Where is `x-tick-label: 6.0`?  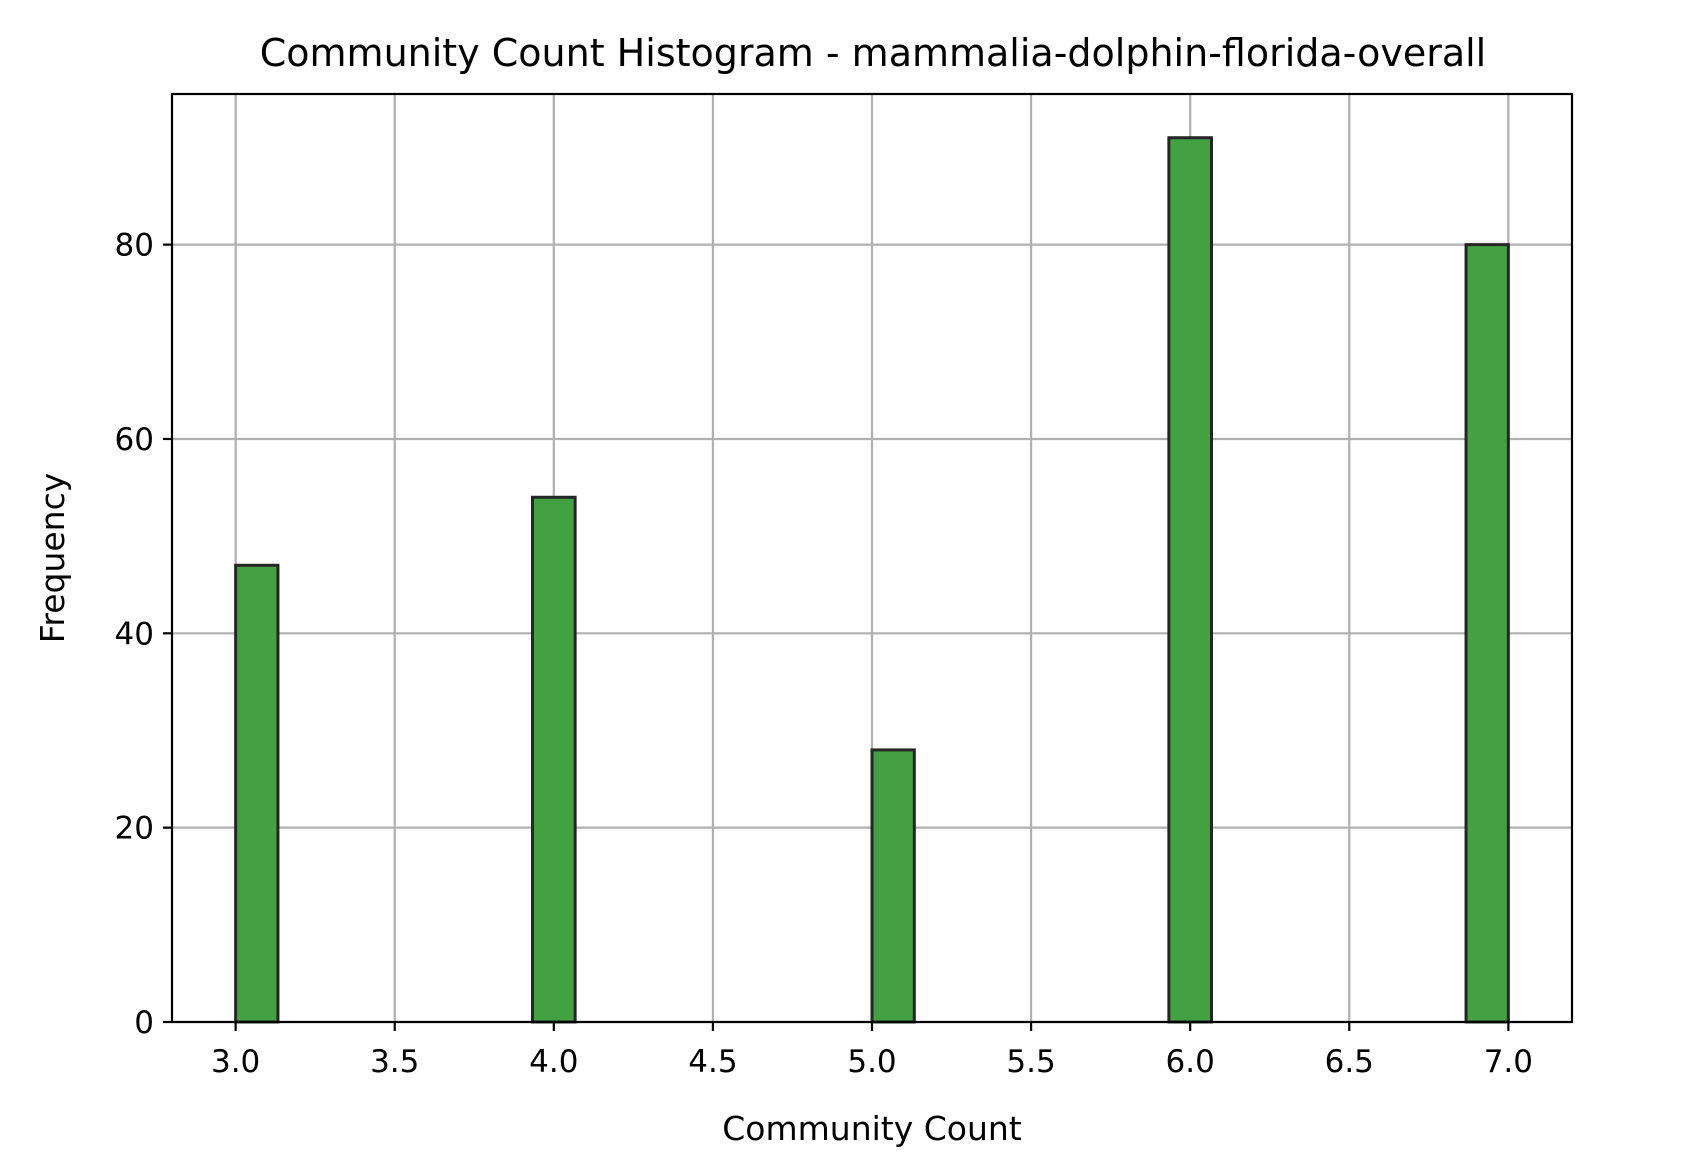 x-tick-label: 6.0 is located at coordinates (1190, 1062).